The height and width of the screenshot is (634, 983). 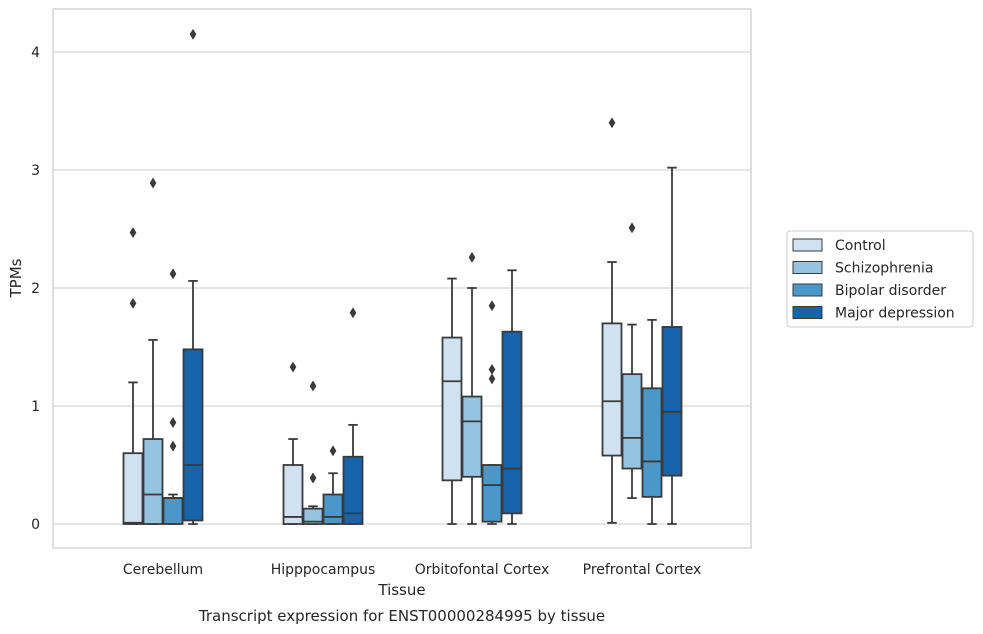 I want to click on y-tick-label: 1, so click(x=35, y=407).